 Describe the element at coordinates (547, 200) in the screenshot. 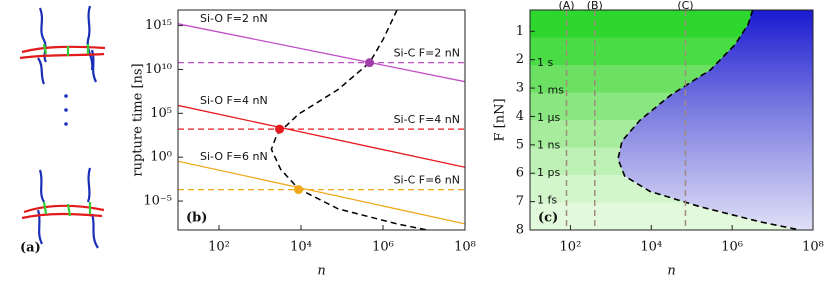

I see `contour-label: 1 fs` at that location.